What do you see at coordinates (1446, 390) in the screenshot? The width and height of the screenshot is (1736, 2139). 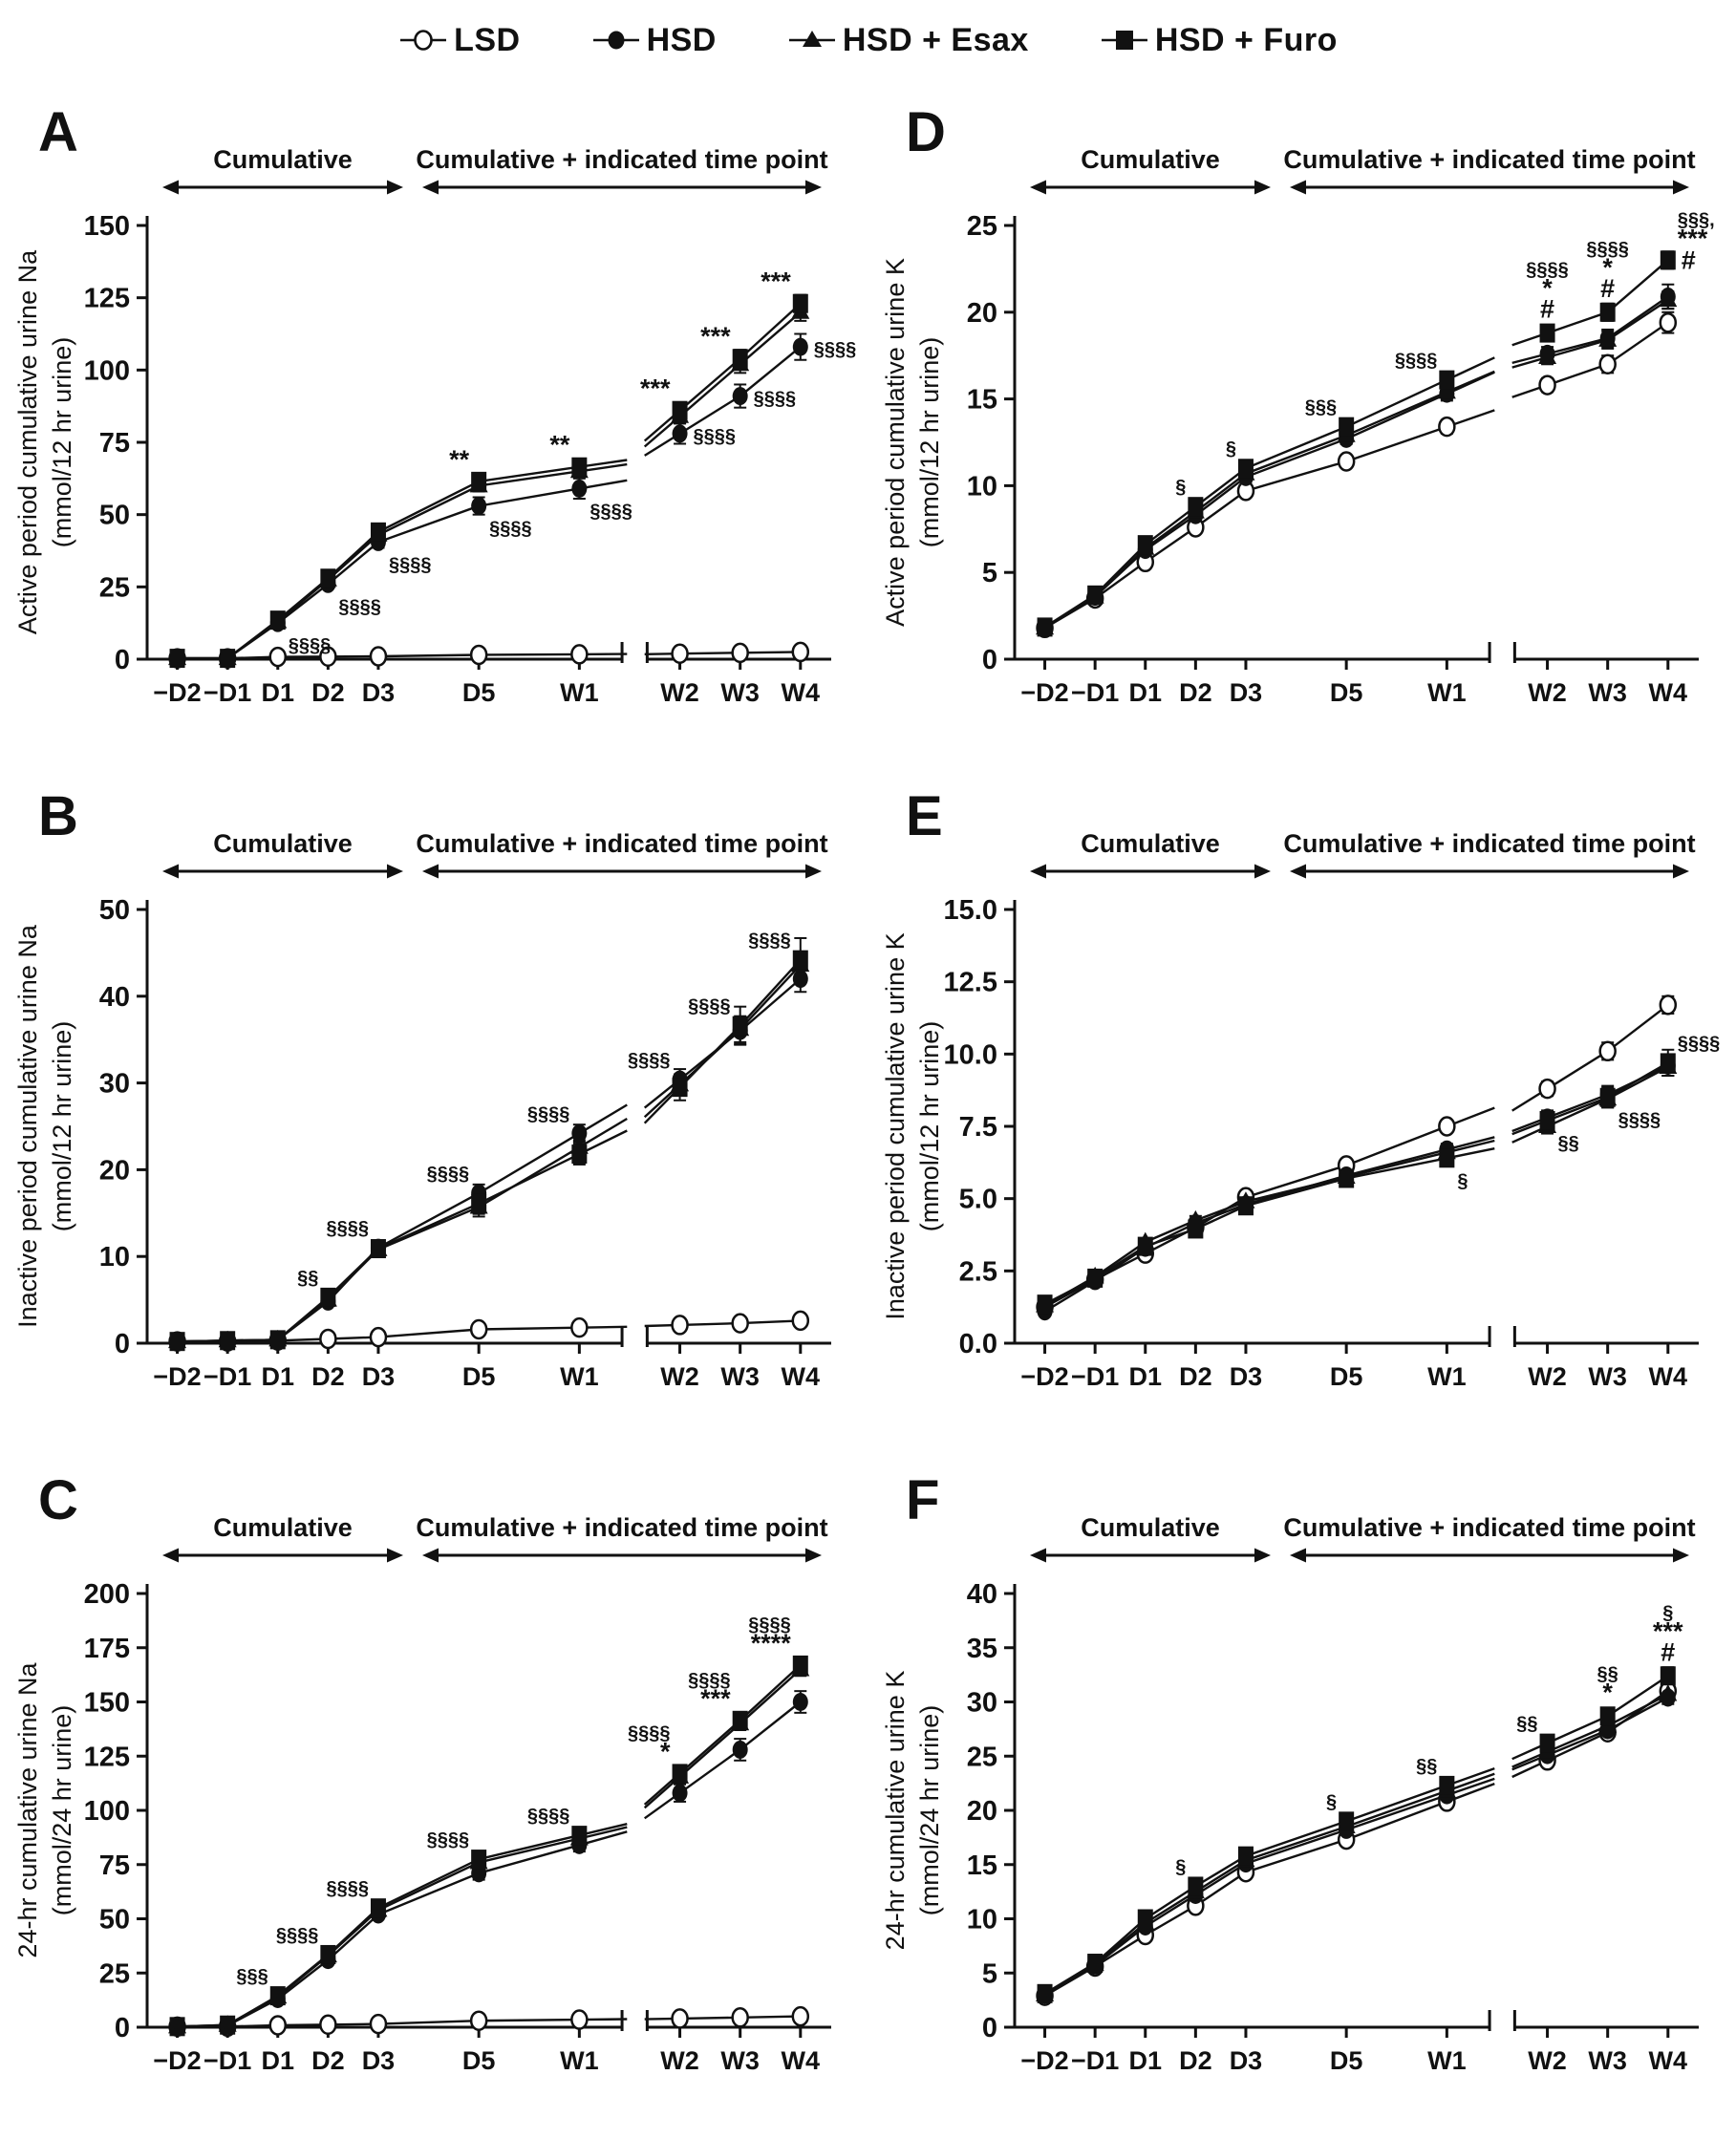 I see `data-point-marker-filled-triangle` at bounding box center [1446, 390].